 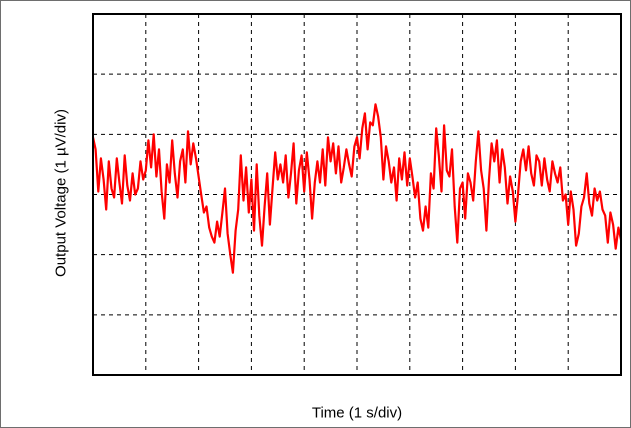 I want to click on y-axis-label: Output Voltage (1 µV/div), so click(x=61, y=193).